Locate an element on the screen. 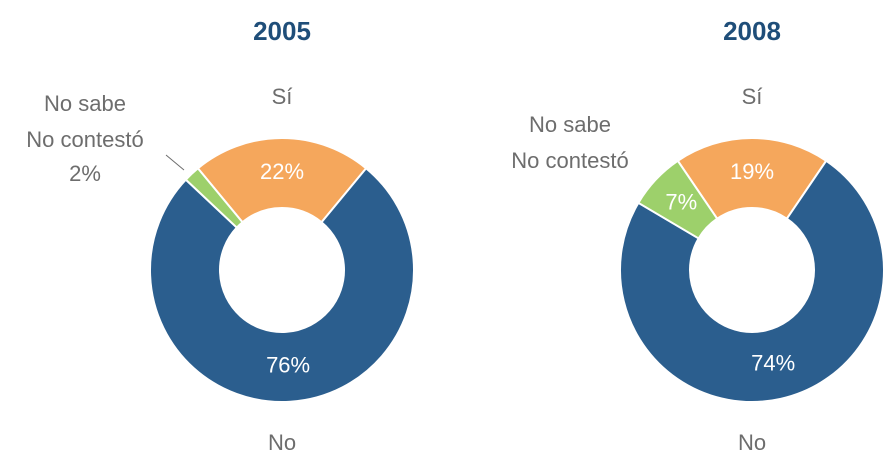  value-label: 2% is located at coordinates (85, 173).